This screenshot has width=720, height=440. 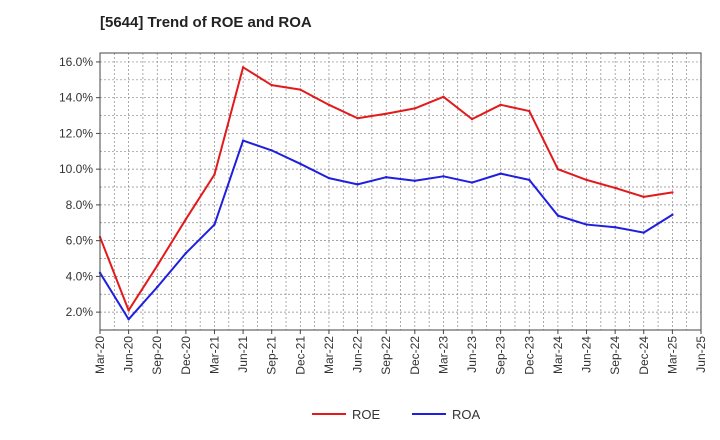 I want to click on y-tick-label: 4.0%, so click(x=80, y=276).